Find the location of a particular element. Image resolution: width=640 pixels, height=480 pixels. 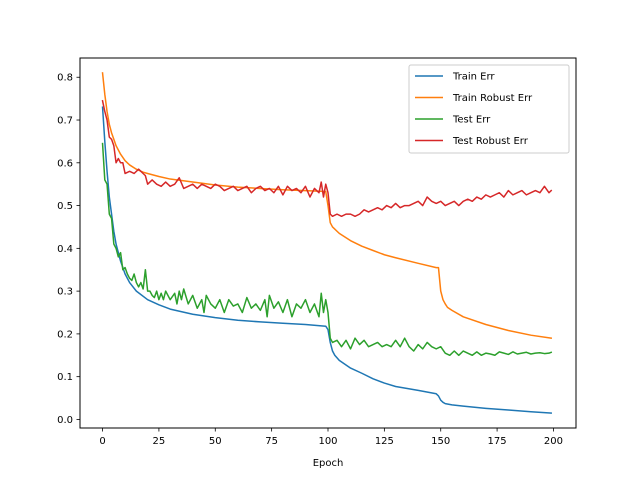

y-tick-label: 0.2 is located at coordinates (65, 334).